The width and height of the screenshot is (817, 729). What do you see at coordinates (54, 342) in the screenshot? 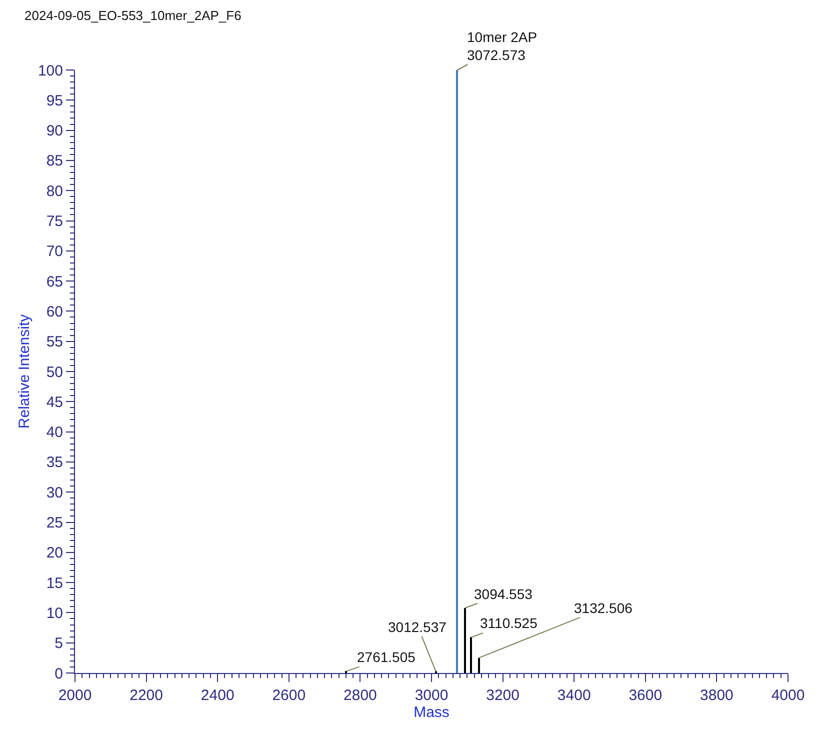
I see `y-tick-label: 55` at bounding box center [54, 342].